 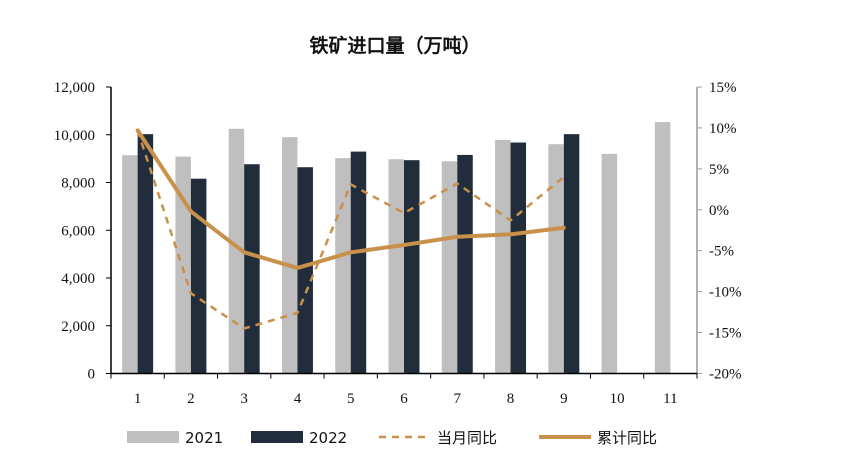 I want to click on right-tick-label: -15%, so click(x=725, y=334).